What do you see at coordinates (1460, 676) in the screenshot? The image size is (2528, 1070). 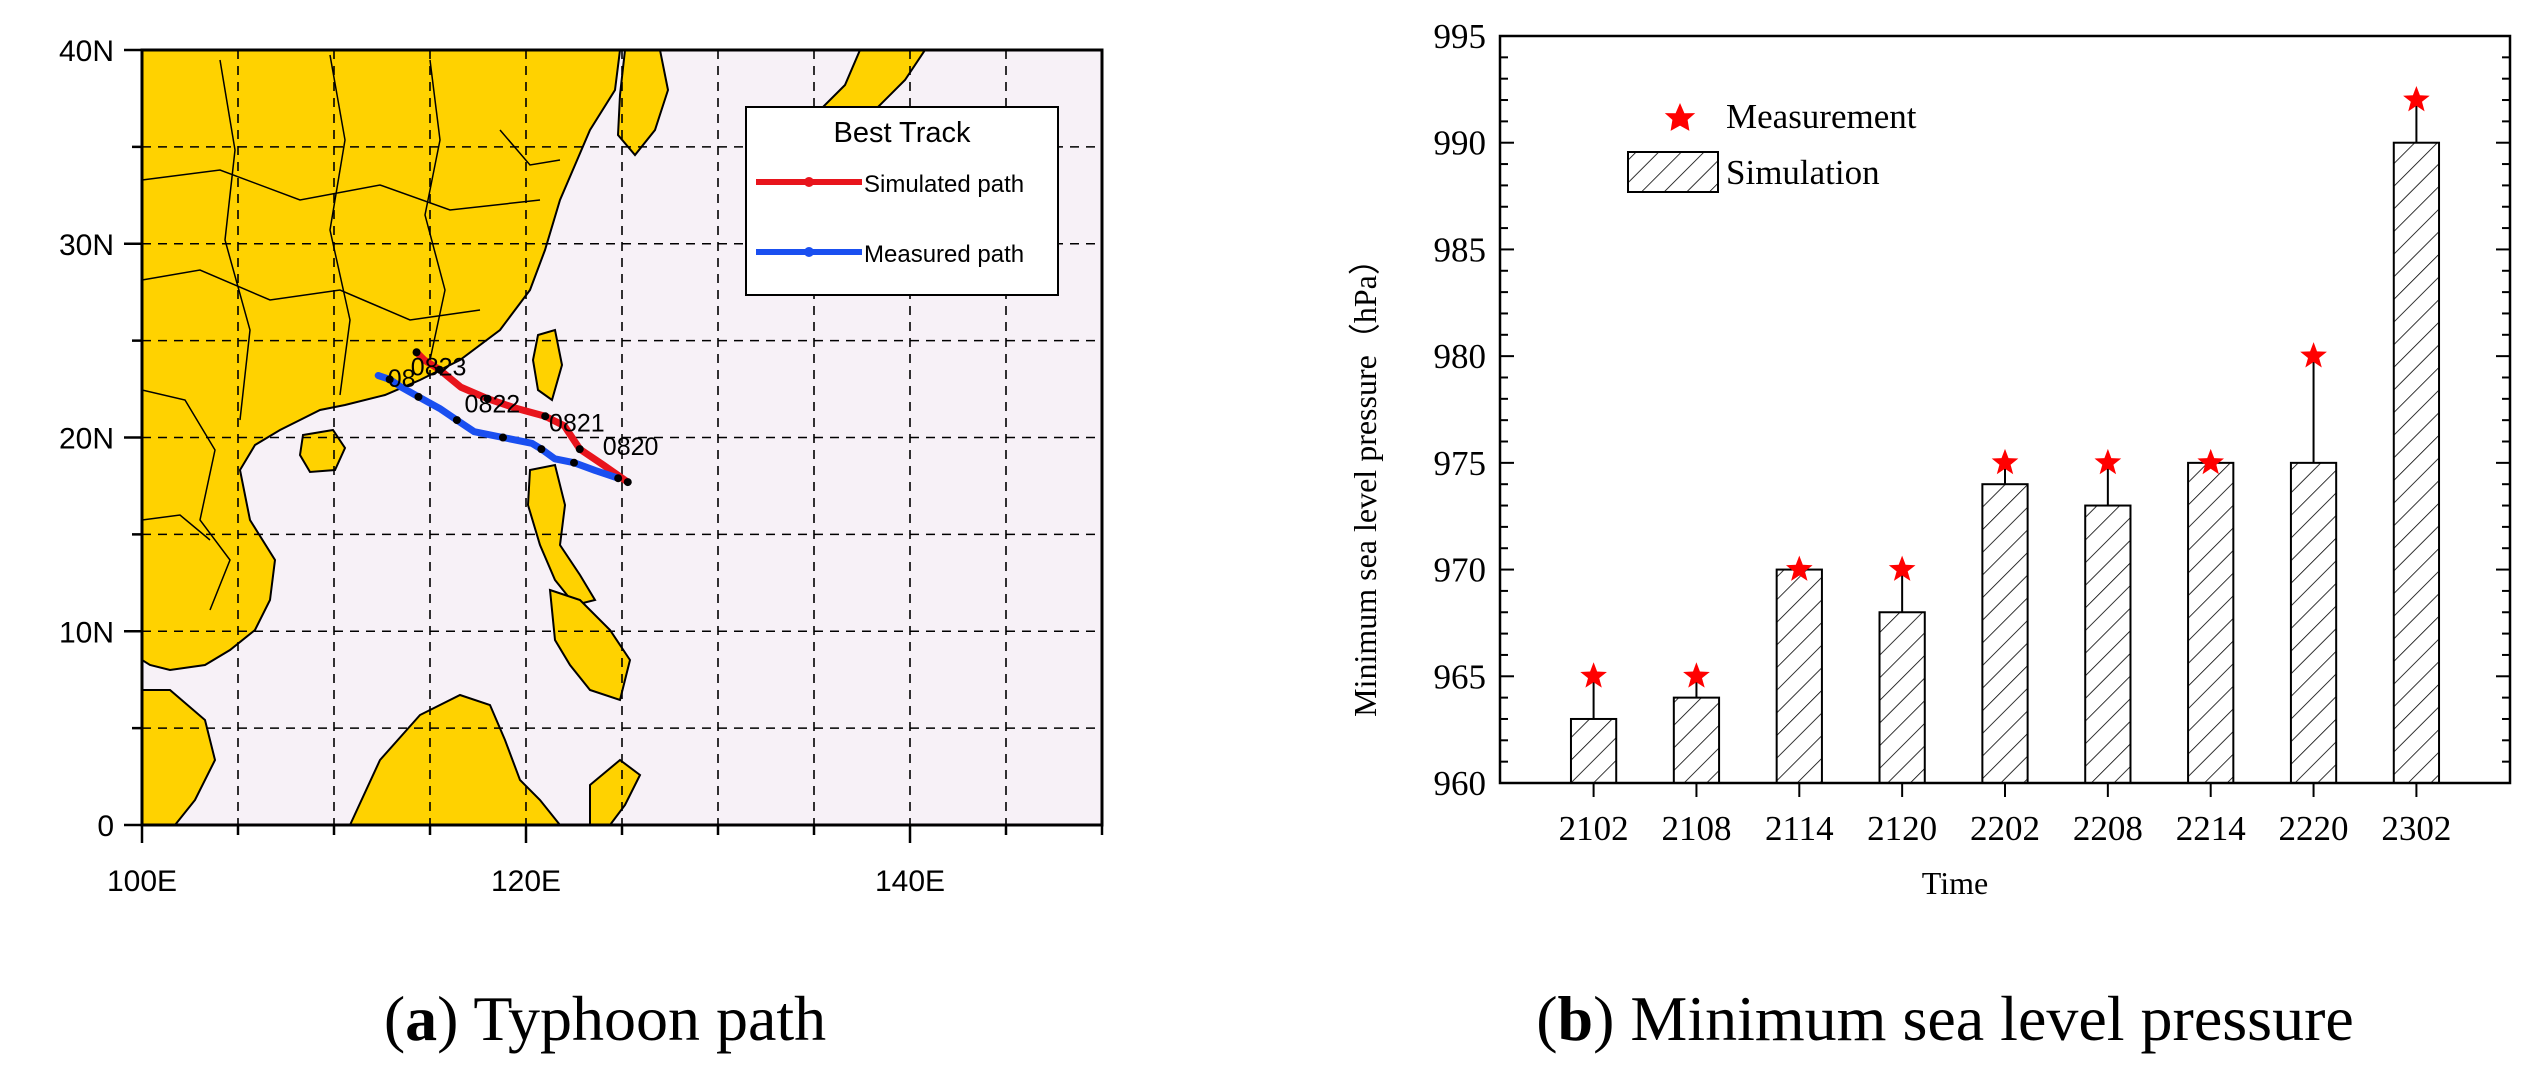 I see `y-tick-label: 965` at bounding box center [1460, 676].